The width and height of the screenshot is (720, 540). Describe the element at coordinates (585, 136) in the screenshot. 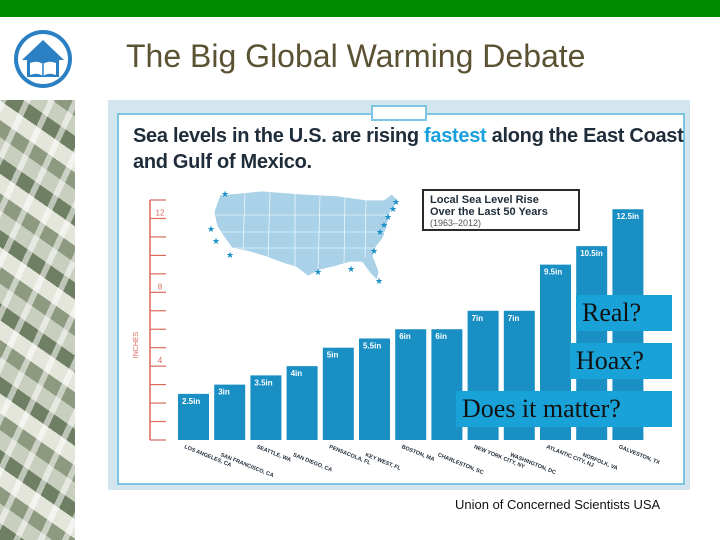

I see `chart-headline-suffix: along the East Coast` at that location.